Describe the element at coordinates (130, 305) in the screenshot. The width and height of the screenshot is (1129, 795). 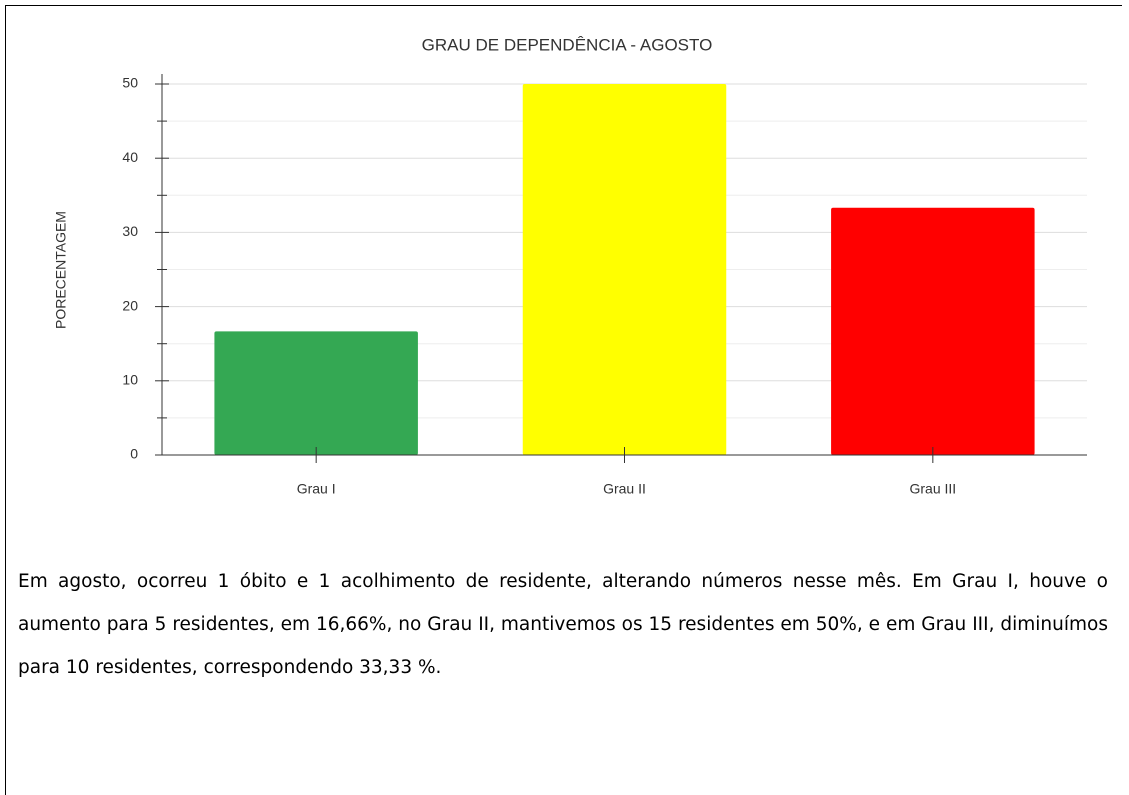
I see `y-tick-label: 20` at that location.